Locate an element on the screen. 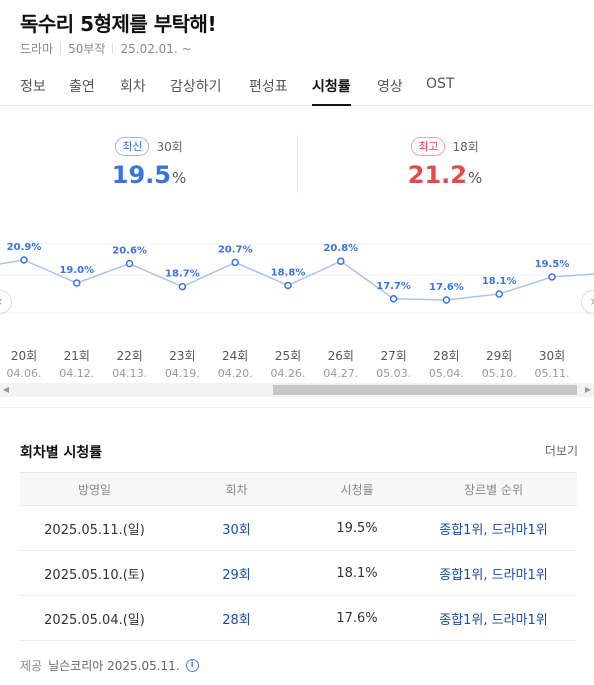 The height and width of the screenshot is (685, 594). chart-x-date-label: 05.11. is located at coordinates (552, 373).